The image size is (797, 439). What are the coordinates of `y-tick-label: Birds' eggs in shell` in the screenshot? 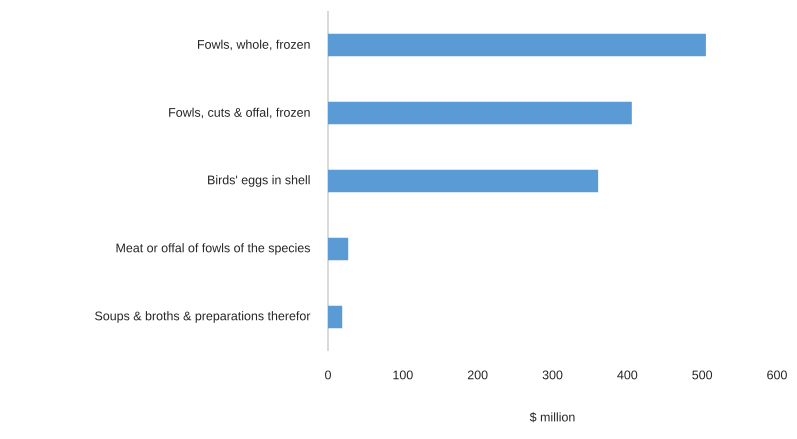 It's located at (259, 181).